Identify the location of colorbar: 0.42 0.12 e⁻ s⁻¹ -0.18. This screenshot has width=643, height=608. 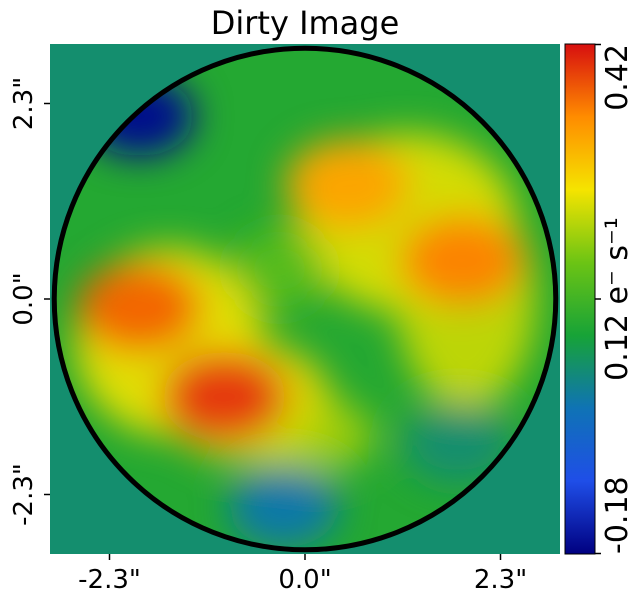
(599, 299).